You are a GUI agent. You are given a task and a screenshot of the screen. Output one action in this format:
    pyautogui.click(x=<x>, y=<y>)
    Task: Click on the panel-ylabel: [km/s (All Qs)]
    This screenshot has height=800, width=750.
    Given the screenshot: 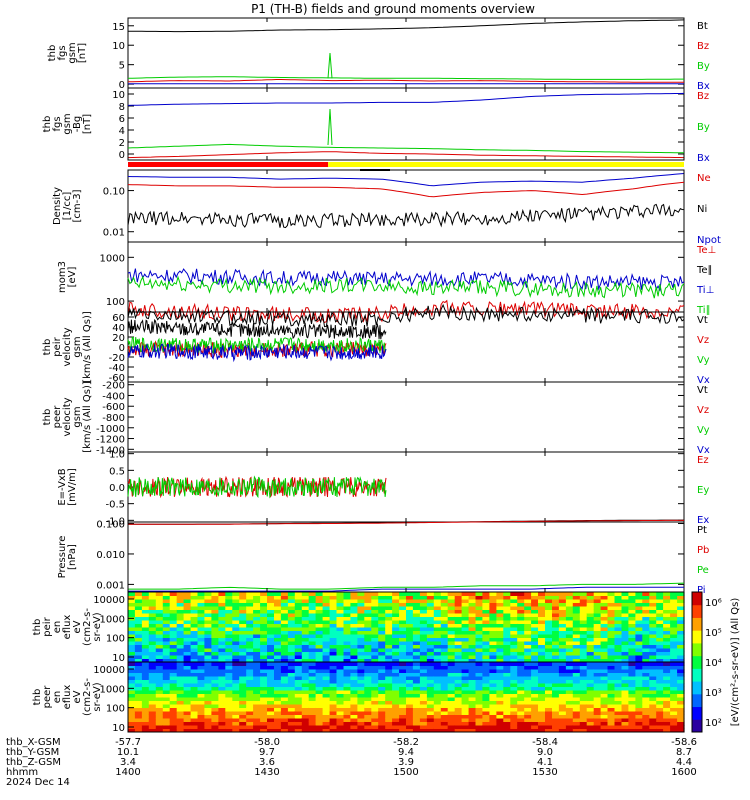 What is the action you would take?
    pyautogui.click(x=87, y=417)
    